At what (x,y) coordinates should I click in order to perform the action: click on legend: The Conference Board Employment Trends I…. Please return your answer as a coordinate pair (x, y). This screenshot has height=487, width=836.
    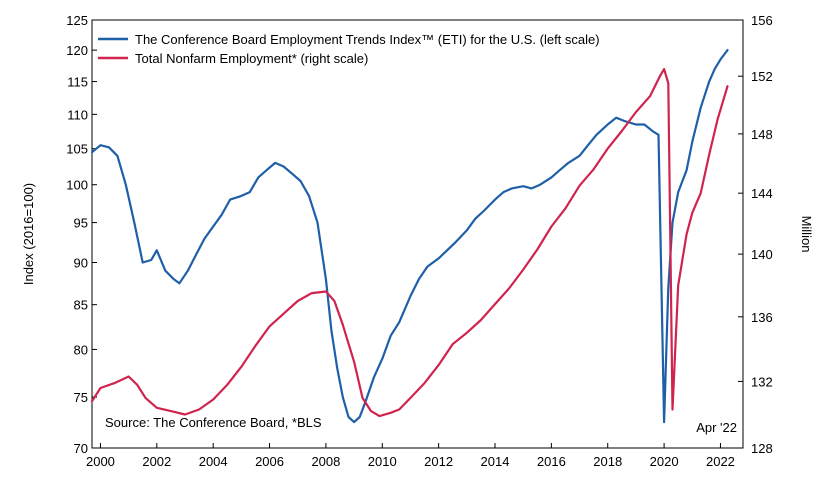
    Looking at the image, I should click on (349, 49).